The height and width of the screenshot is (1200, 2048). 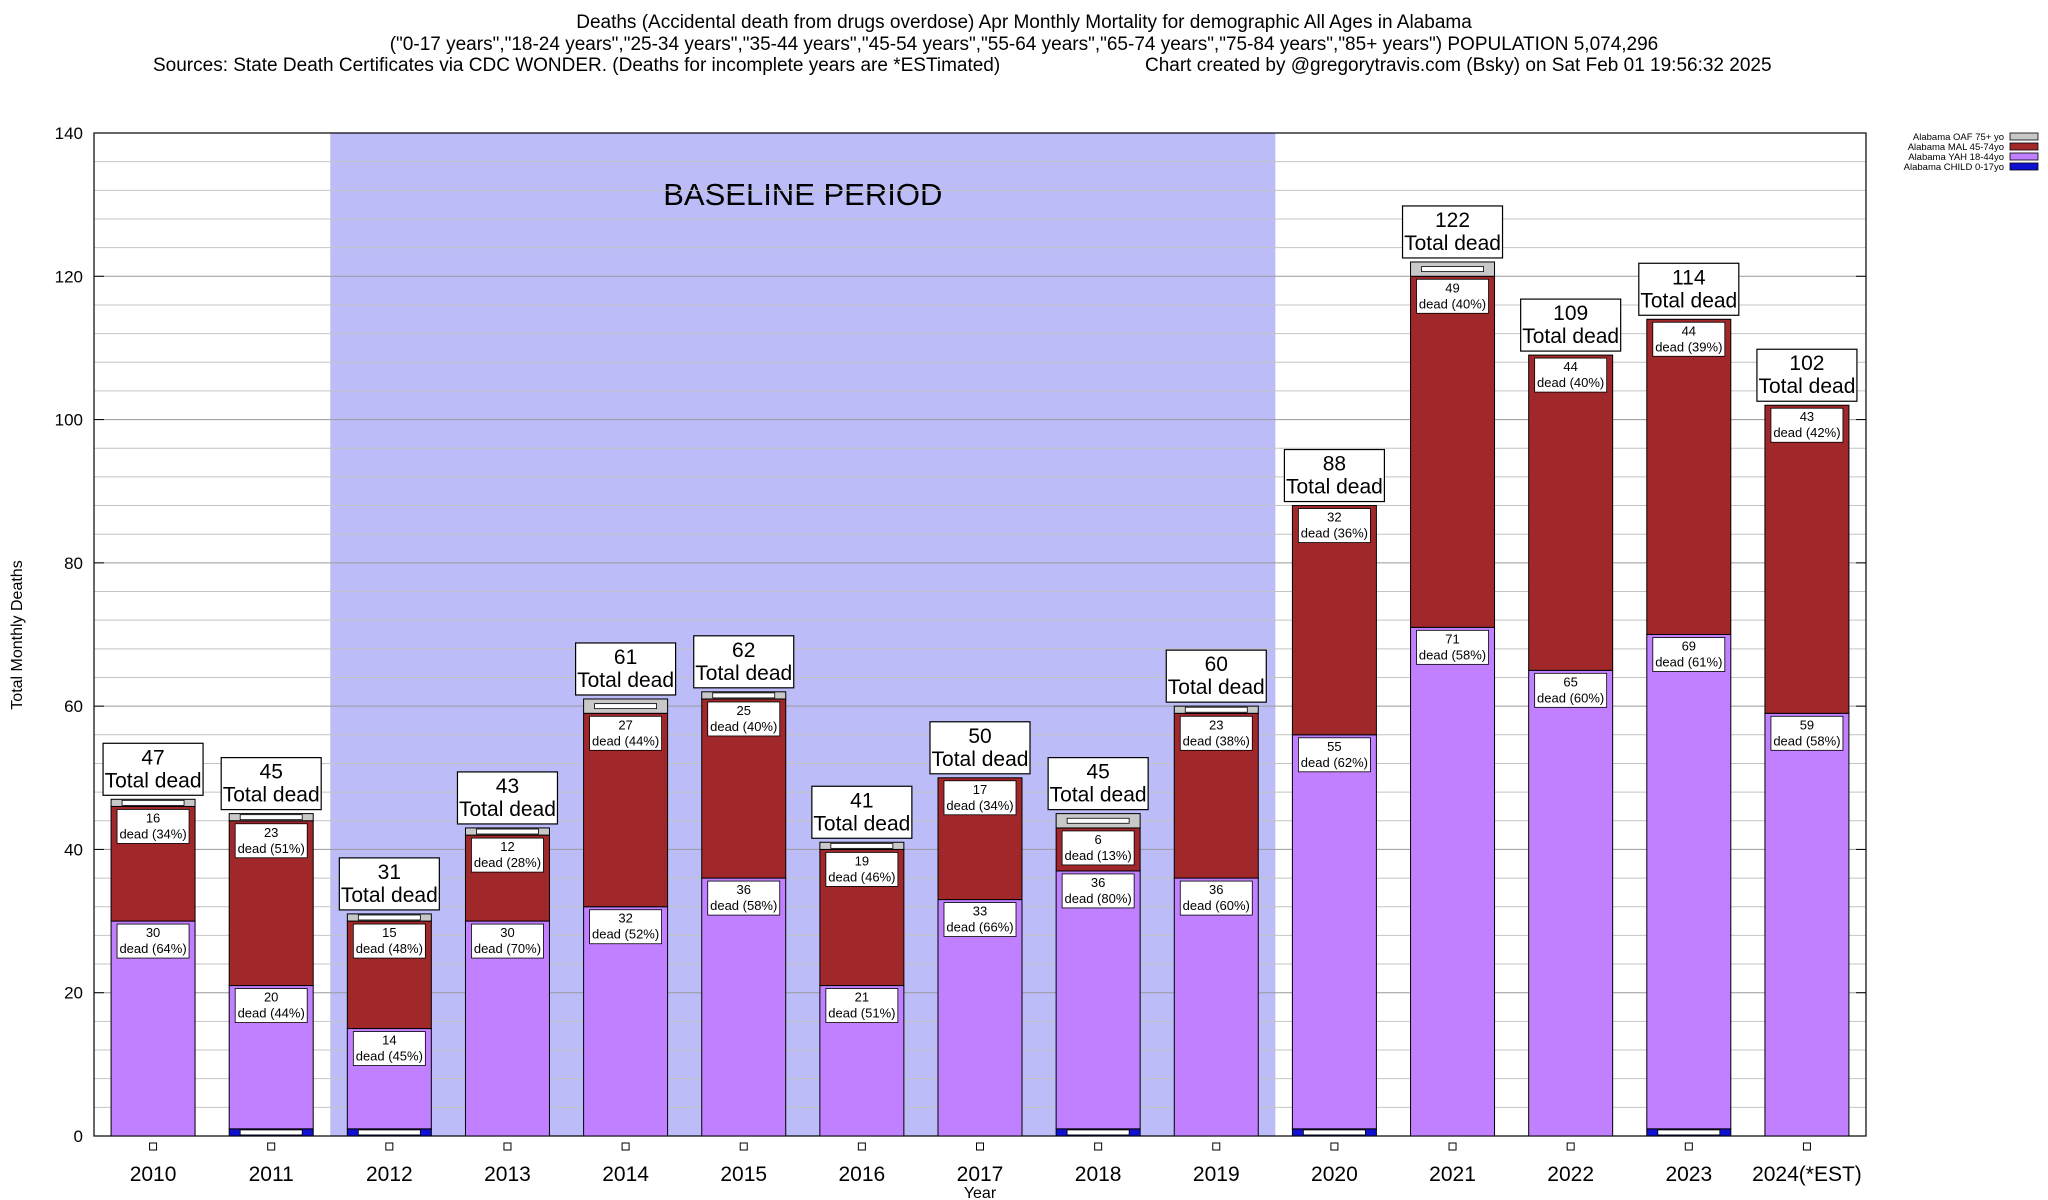 What do you see at coordinates (507, 1174) in the screenshot?
I see `x-tick-label: 2013` at bounding box center [507, 1174].